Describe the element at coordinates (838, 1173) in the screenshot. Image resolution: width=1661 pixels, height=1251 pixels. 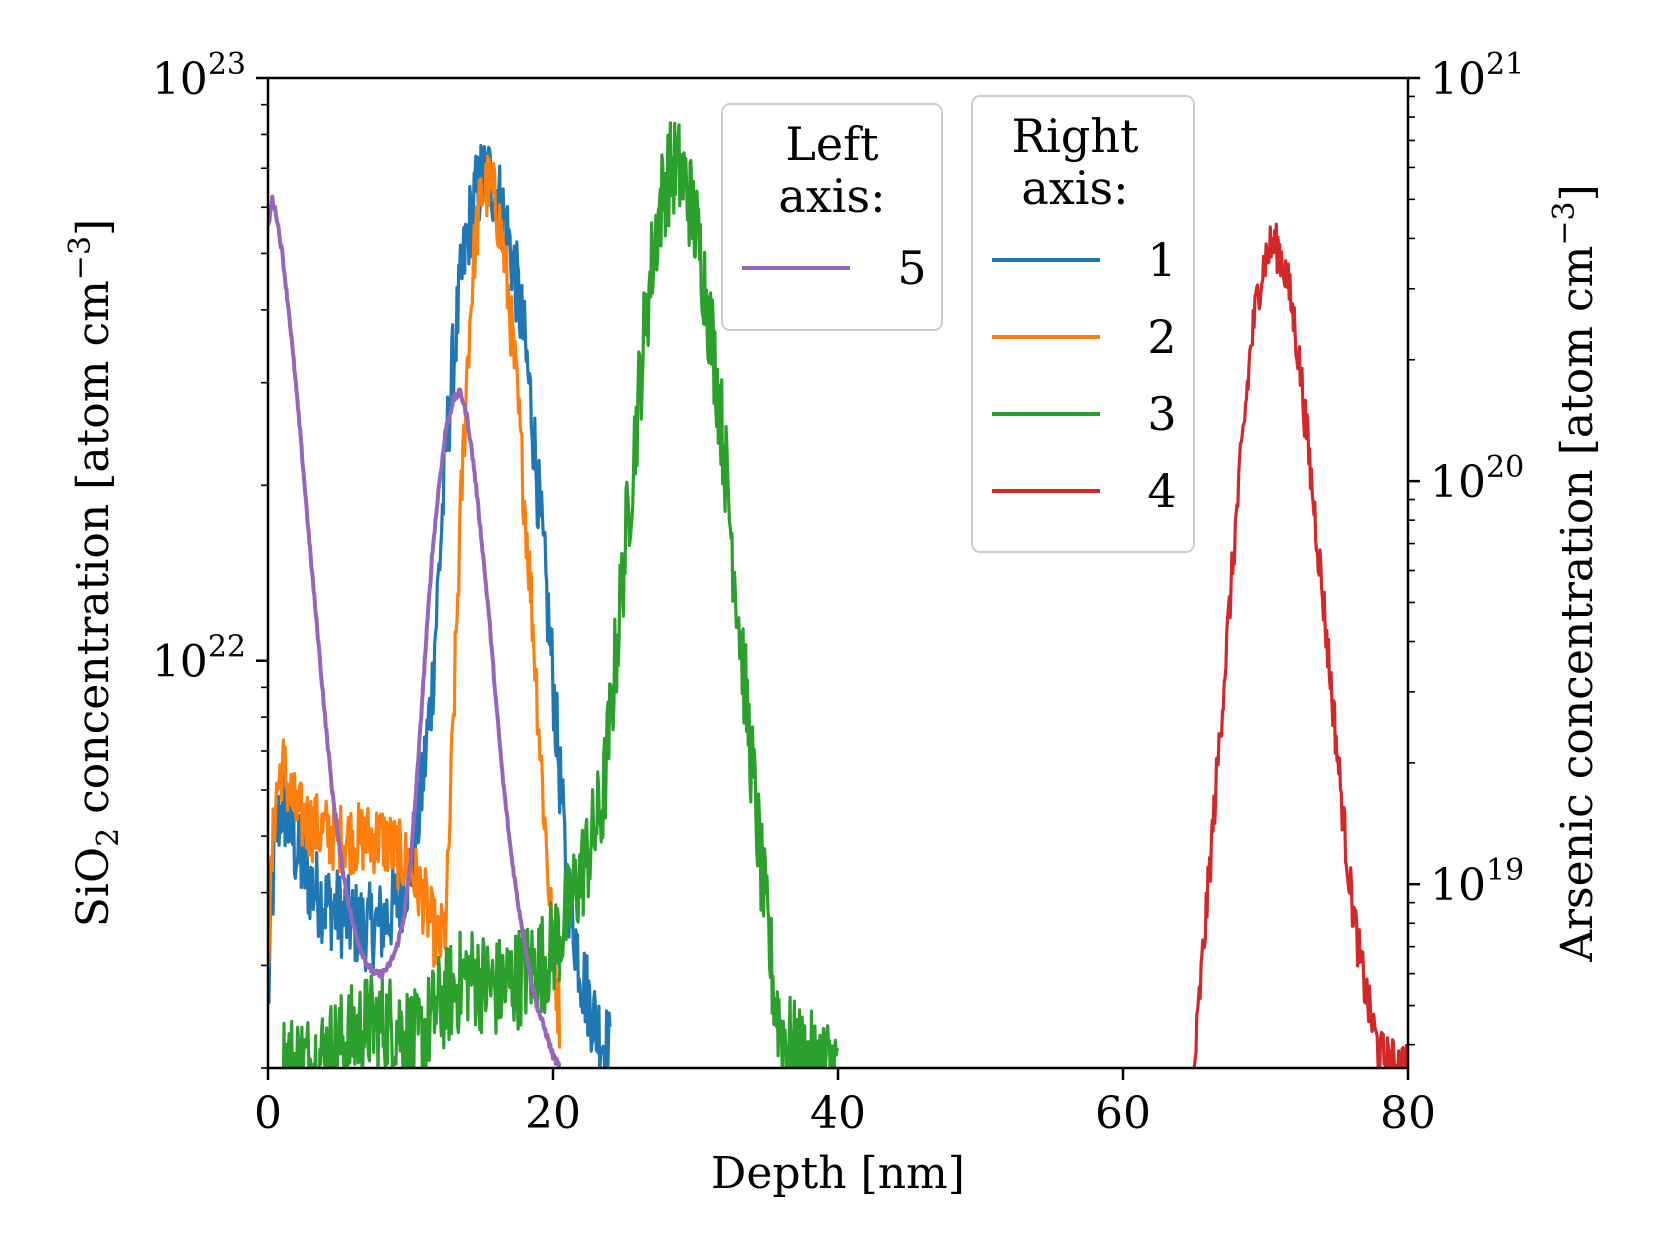
I see `x-axis-title: Depth [nm]` at that location.